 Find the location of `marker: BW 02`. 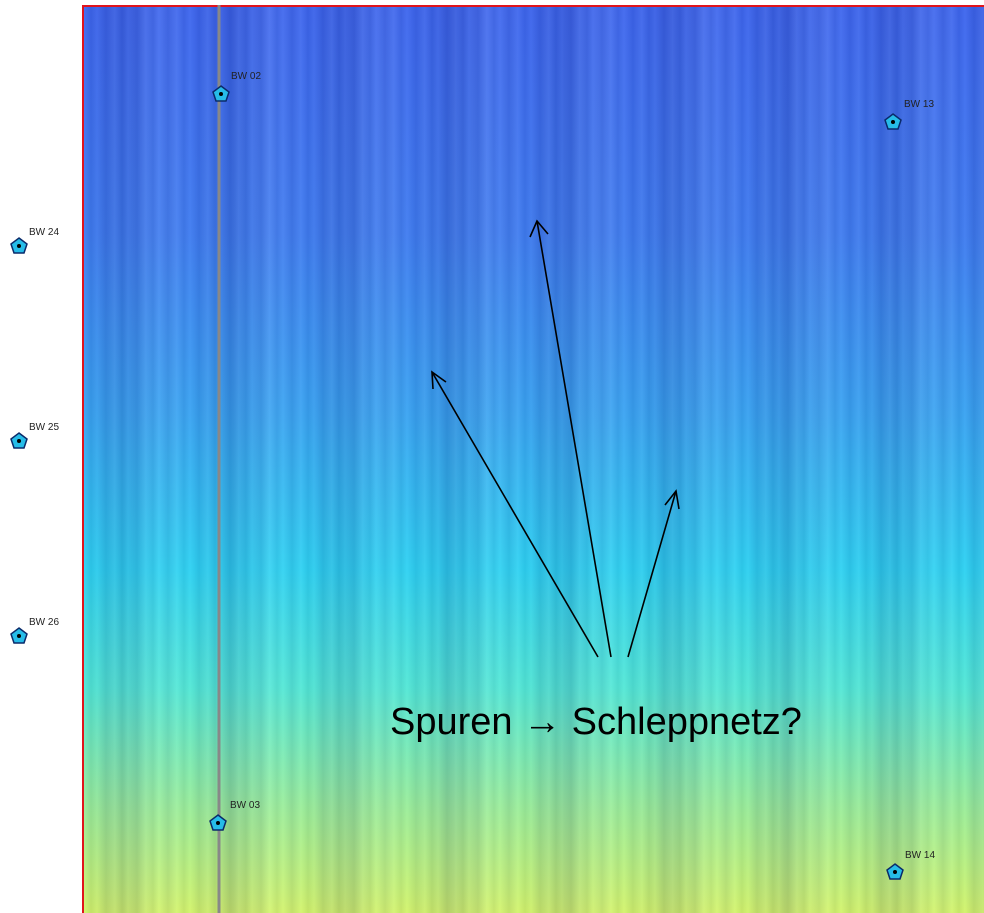

marker: BW 02 is located at coordinates (236, 86).